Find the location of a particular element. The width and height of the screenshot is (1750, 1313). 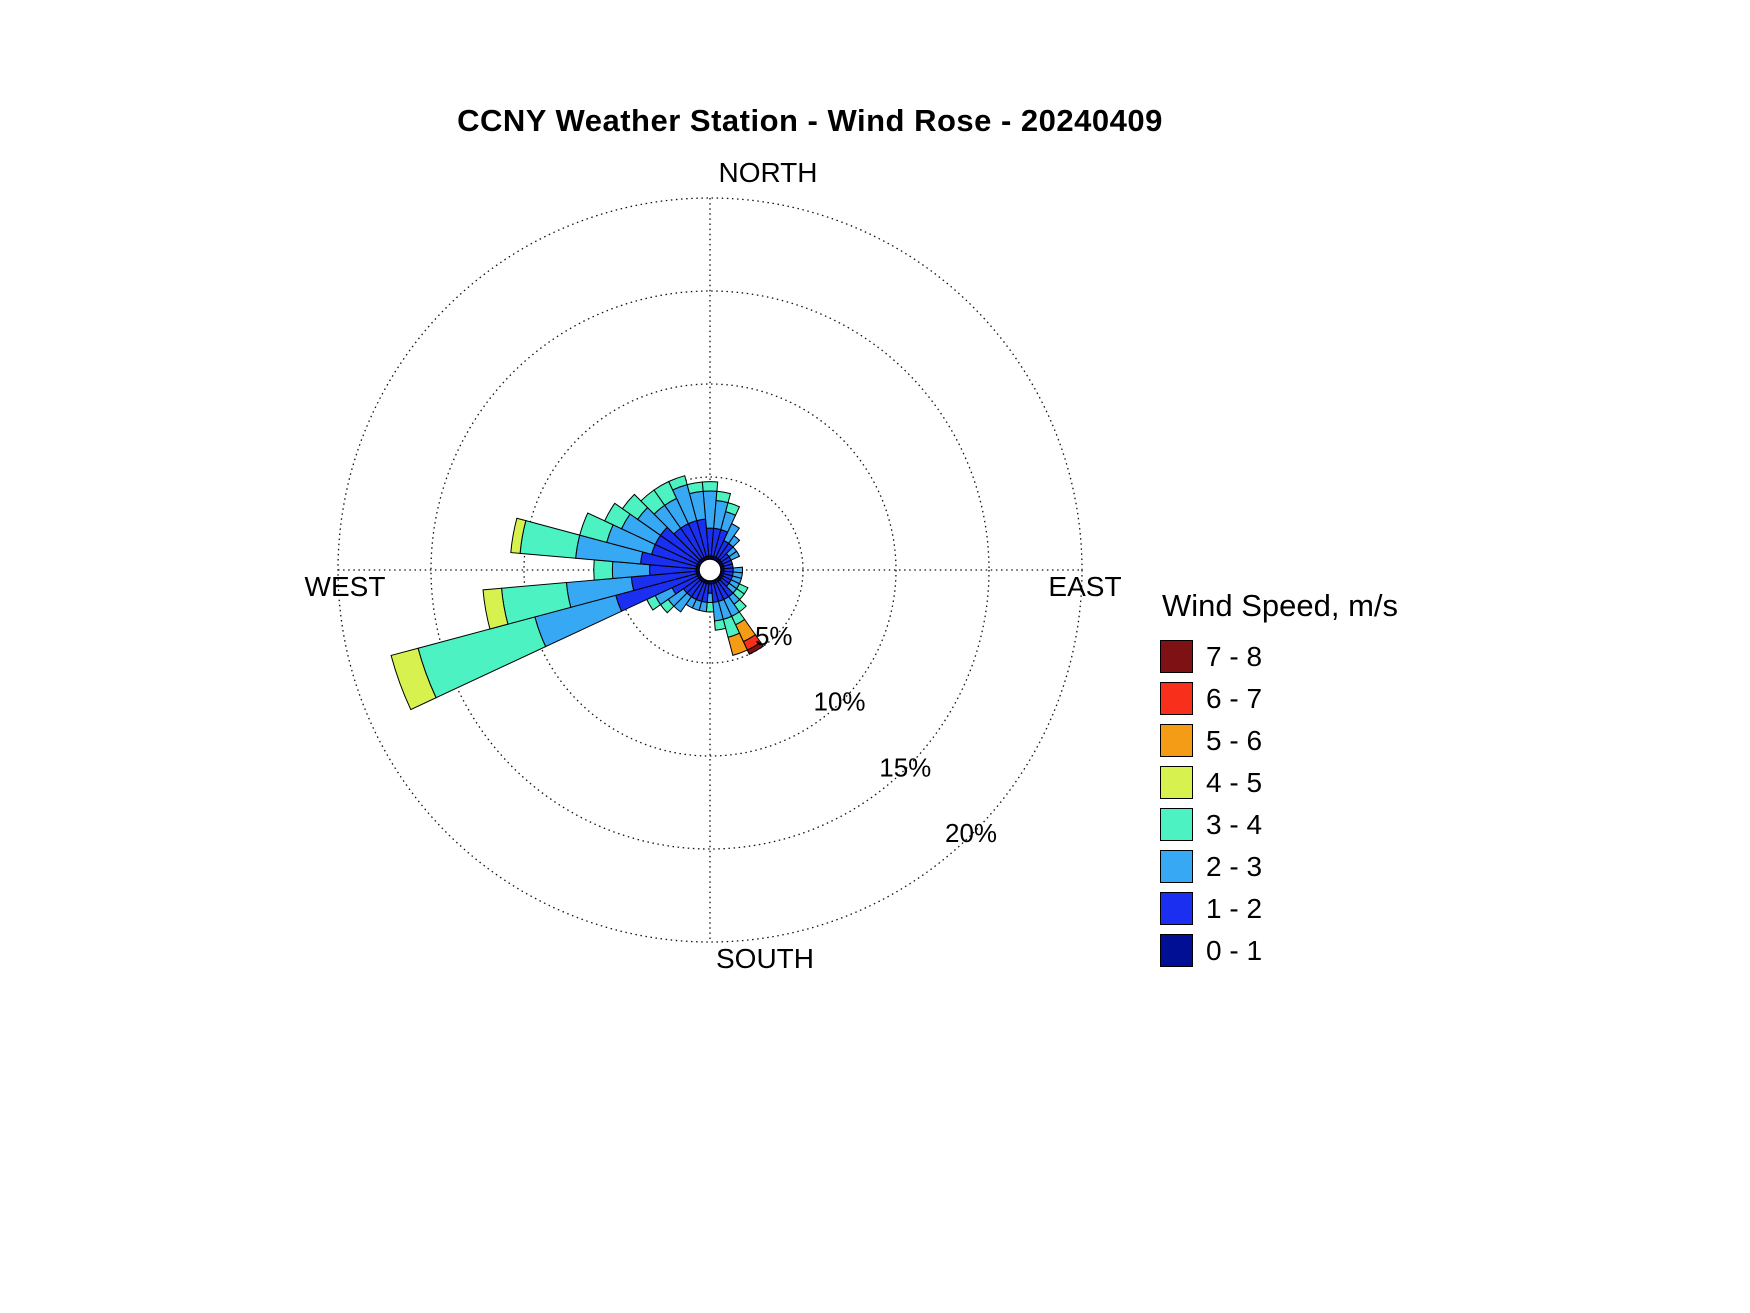

legend-label-6-7: 6 - 7 is located at coordinates (1234, 698).